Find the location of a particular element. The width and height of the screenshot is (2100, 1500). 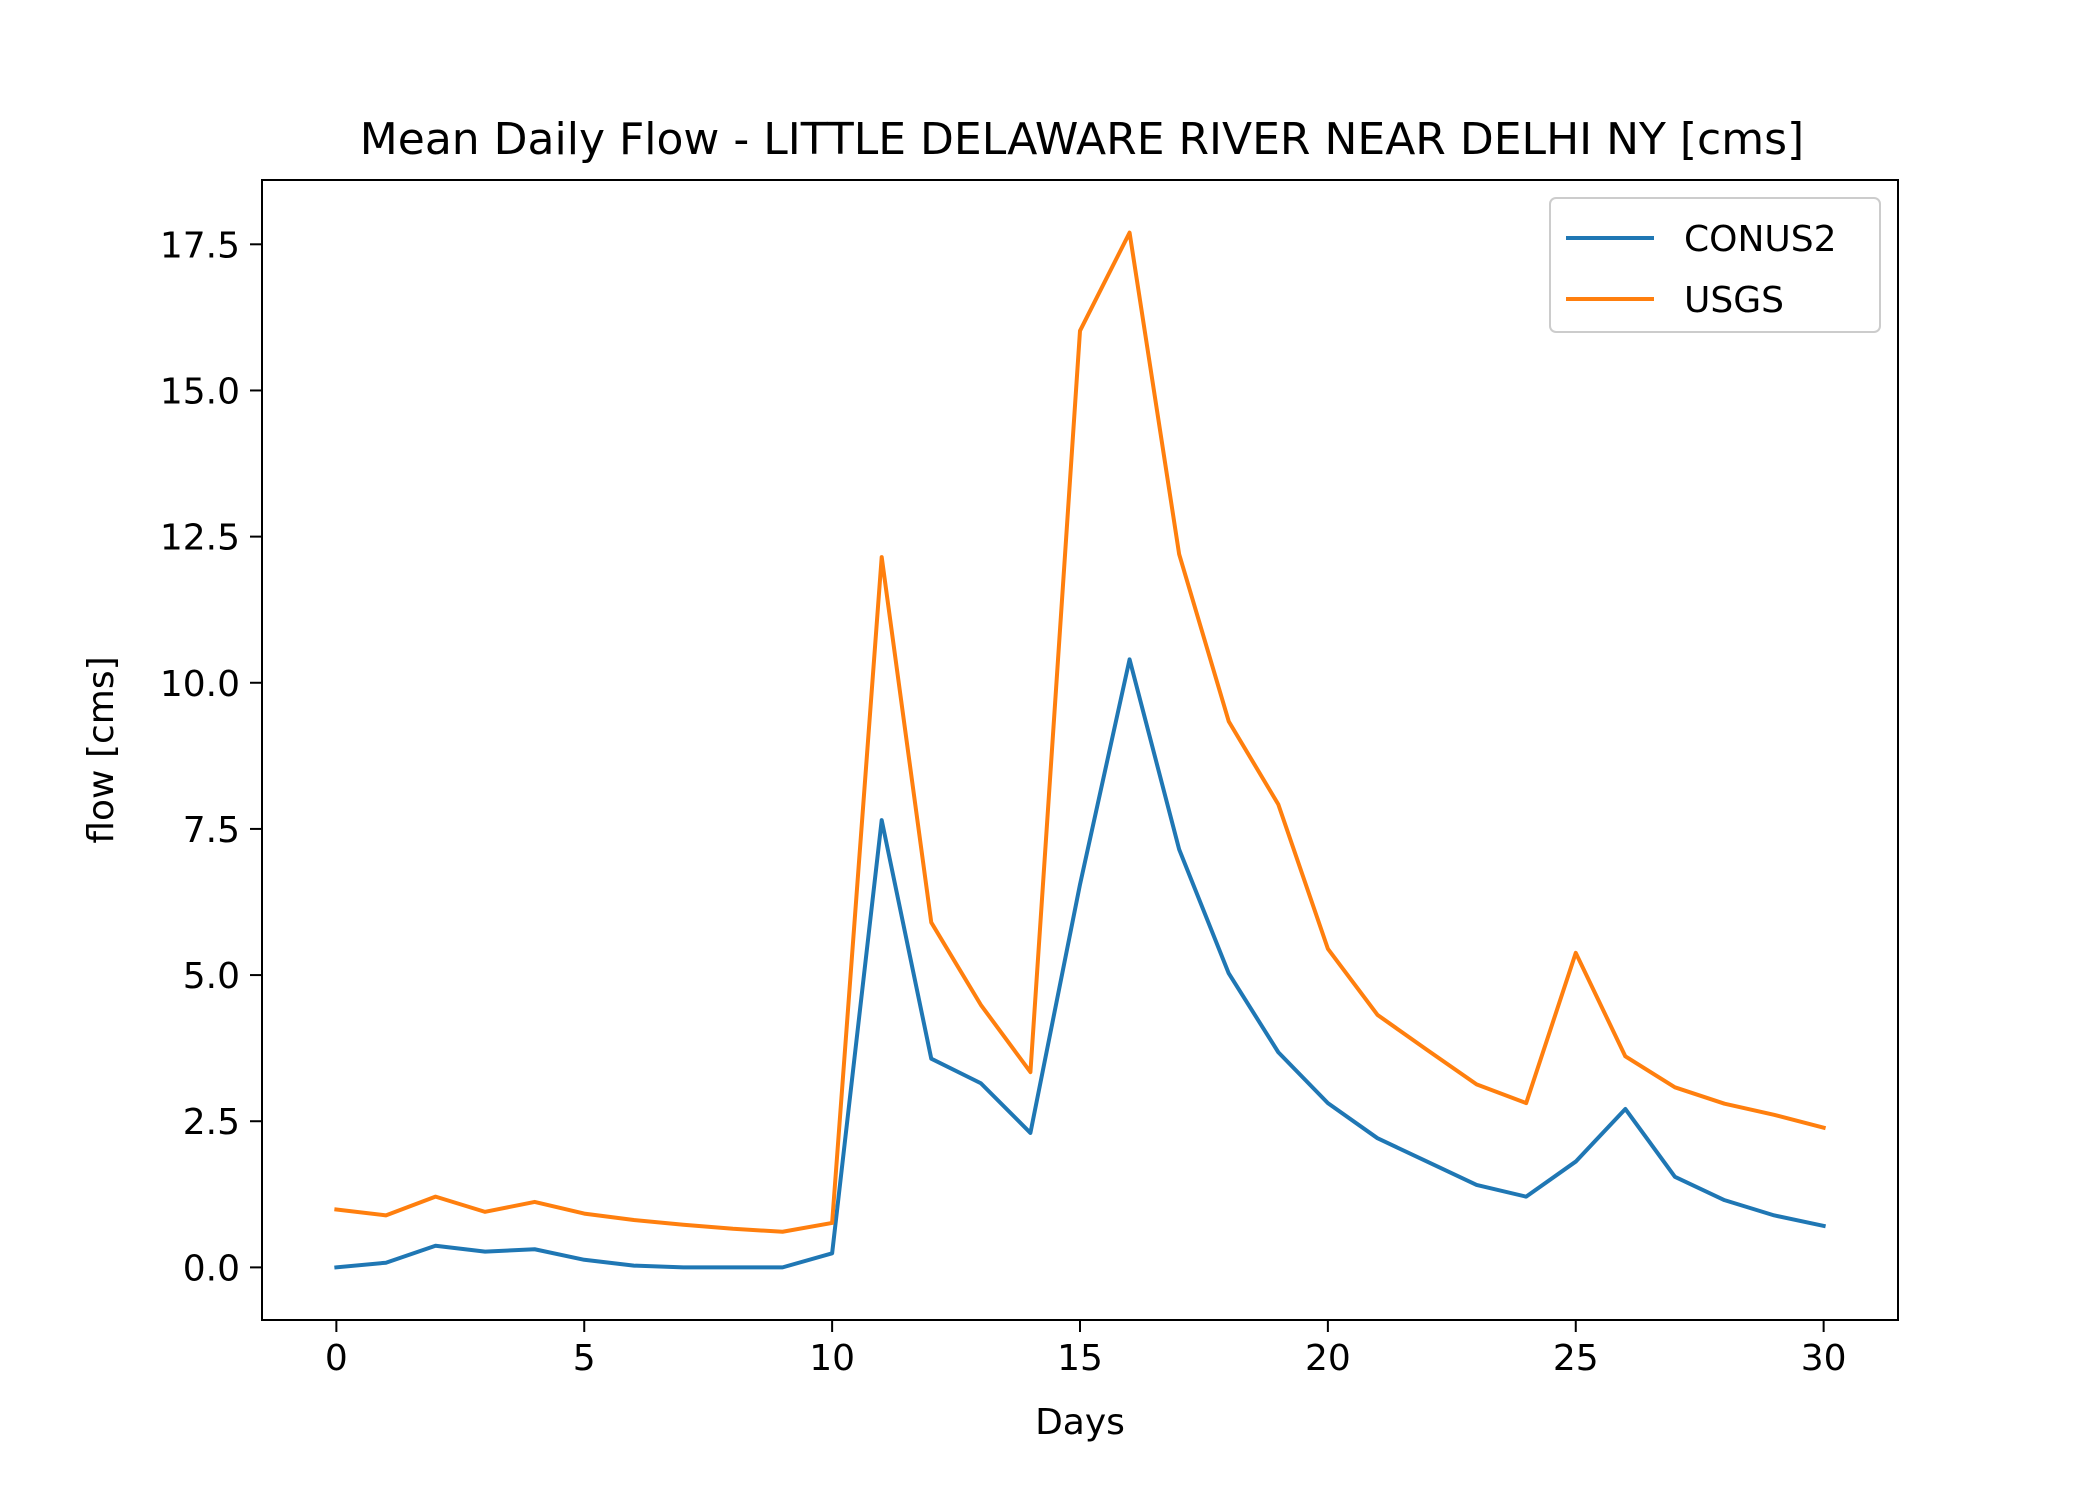

x-tick-label: 5 is located at coordinates (584, 1358).